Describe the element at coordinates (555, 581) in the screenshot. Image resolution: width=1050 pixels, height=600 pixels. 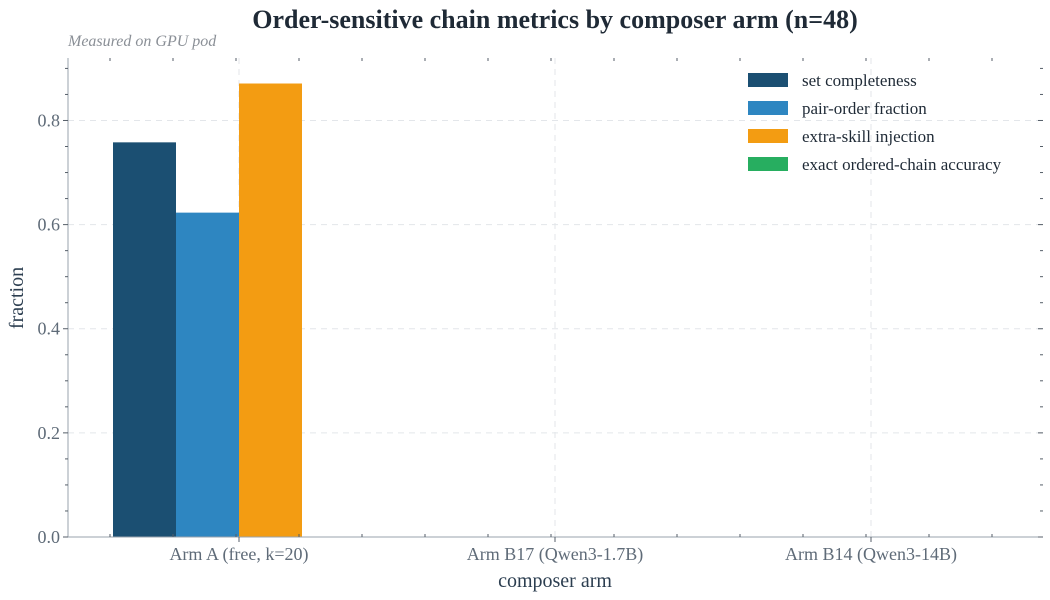
I see `x-axis-label: composer arm` at that location.